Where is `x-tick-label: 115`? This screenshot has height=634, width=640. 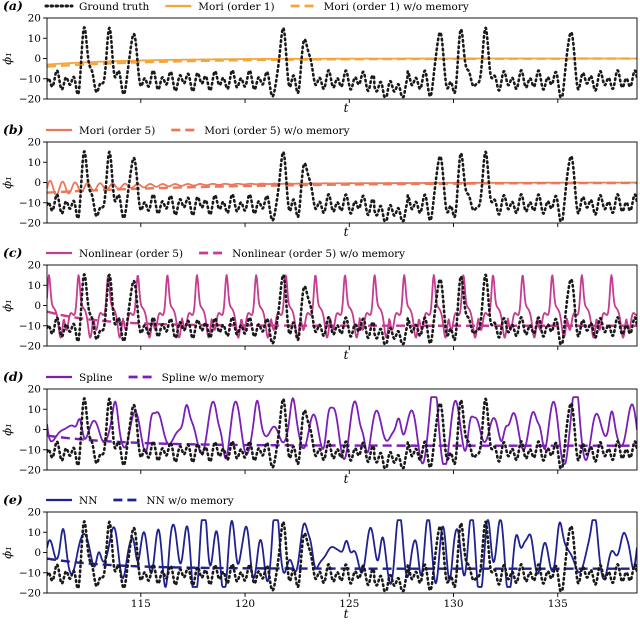 x-tick-label: 115 is located at coordinates (141, 604).